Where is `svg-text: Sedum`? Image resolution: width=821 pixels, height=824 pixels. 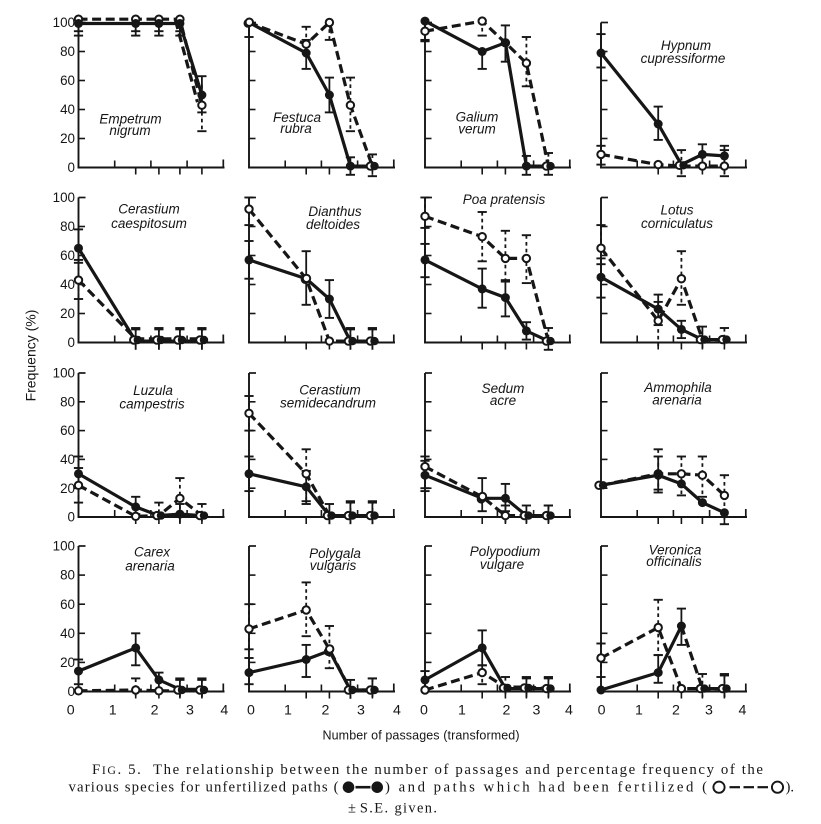 svg-text: Sedum is located at coordinates (503, 388).